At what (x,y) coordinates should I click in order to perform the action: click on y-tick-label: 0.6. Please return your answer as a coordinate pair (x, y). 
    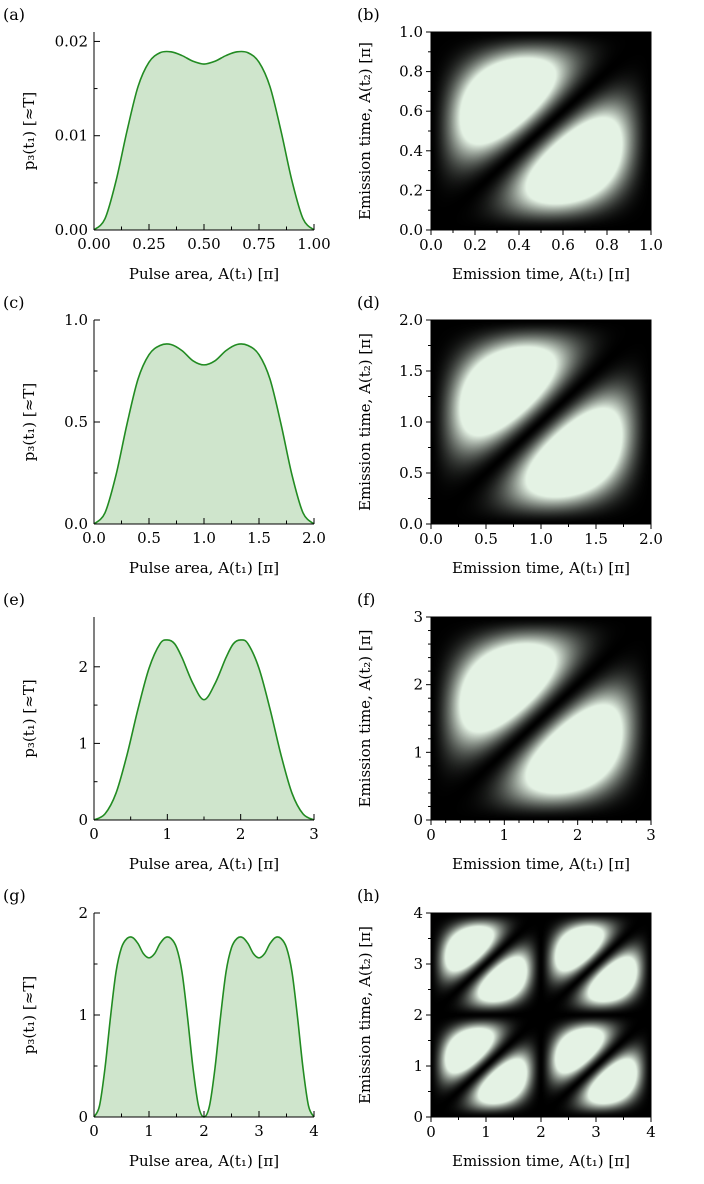
    Looking at the image, I should click on (411, 111).